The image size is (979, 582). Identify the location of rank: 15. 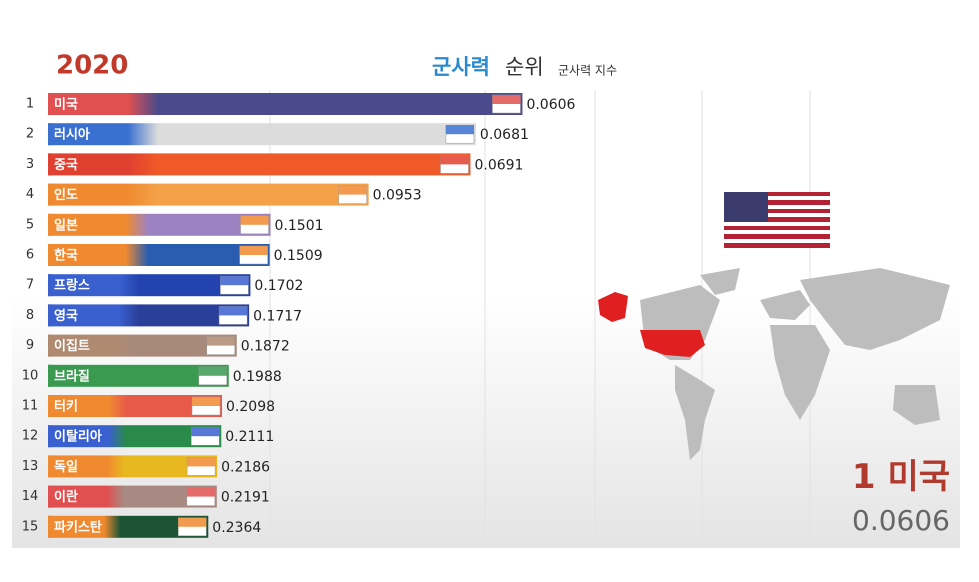
(30, 526).